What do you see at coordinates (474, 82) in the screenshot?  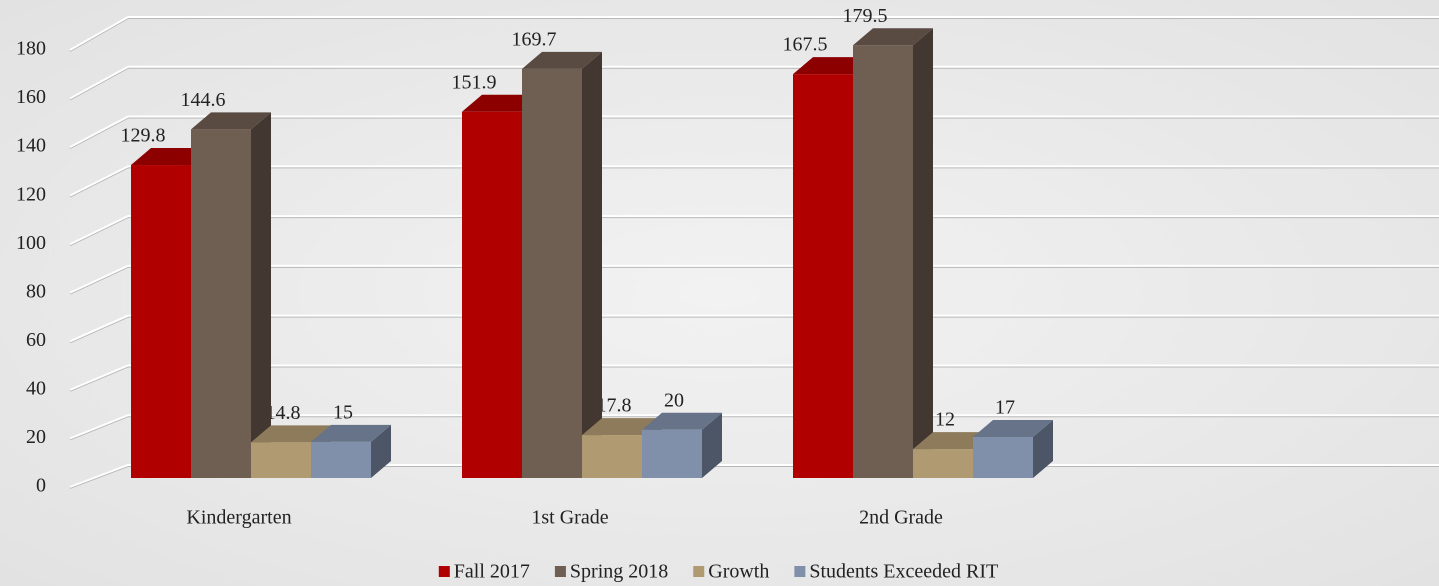 I see `data-label: 151.9` at bounding box center [474, 82].